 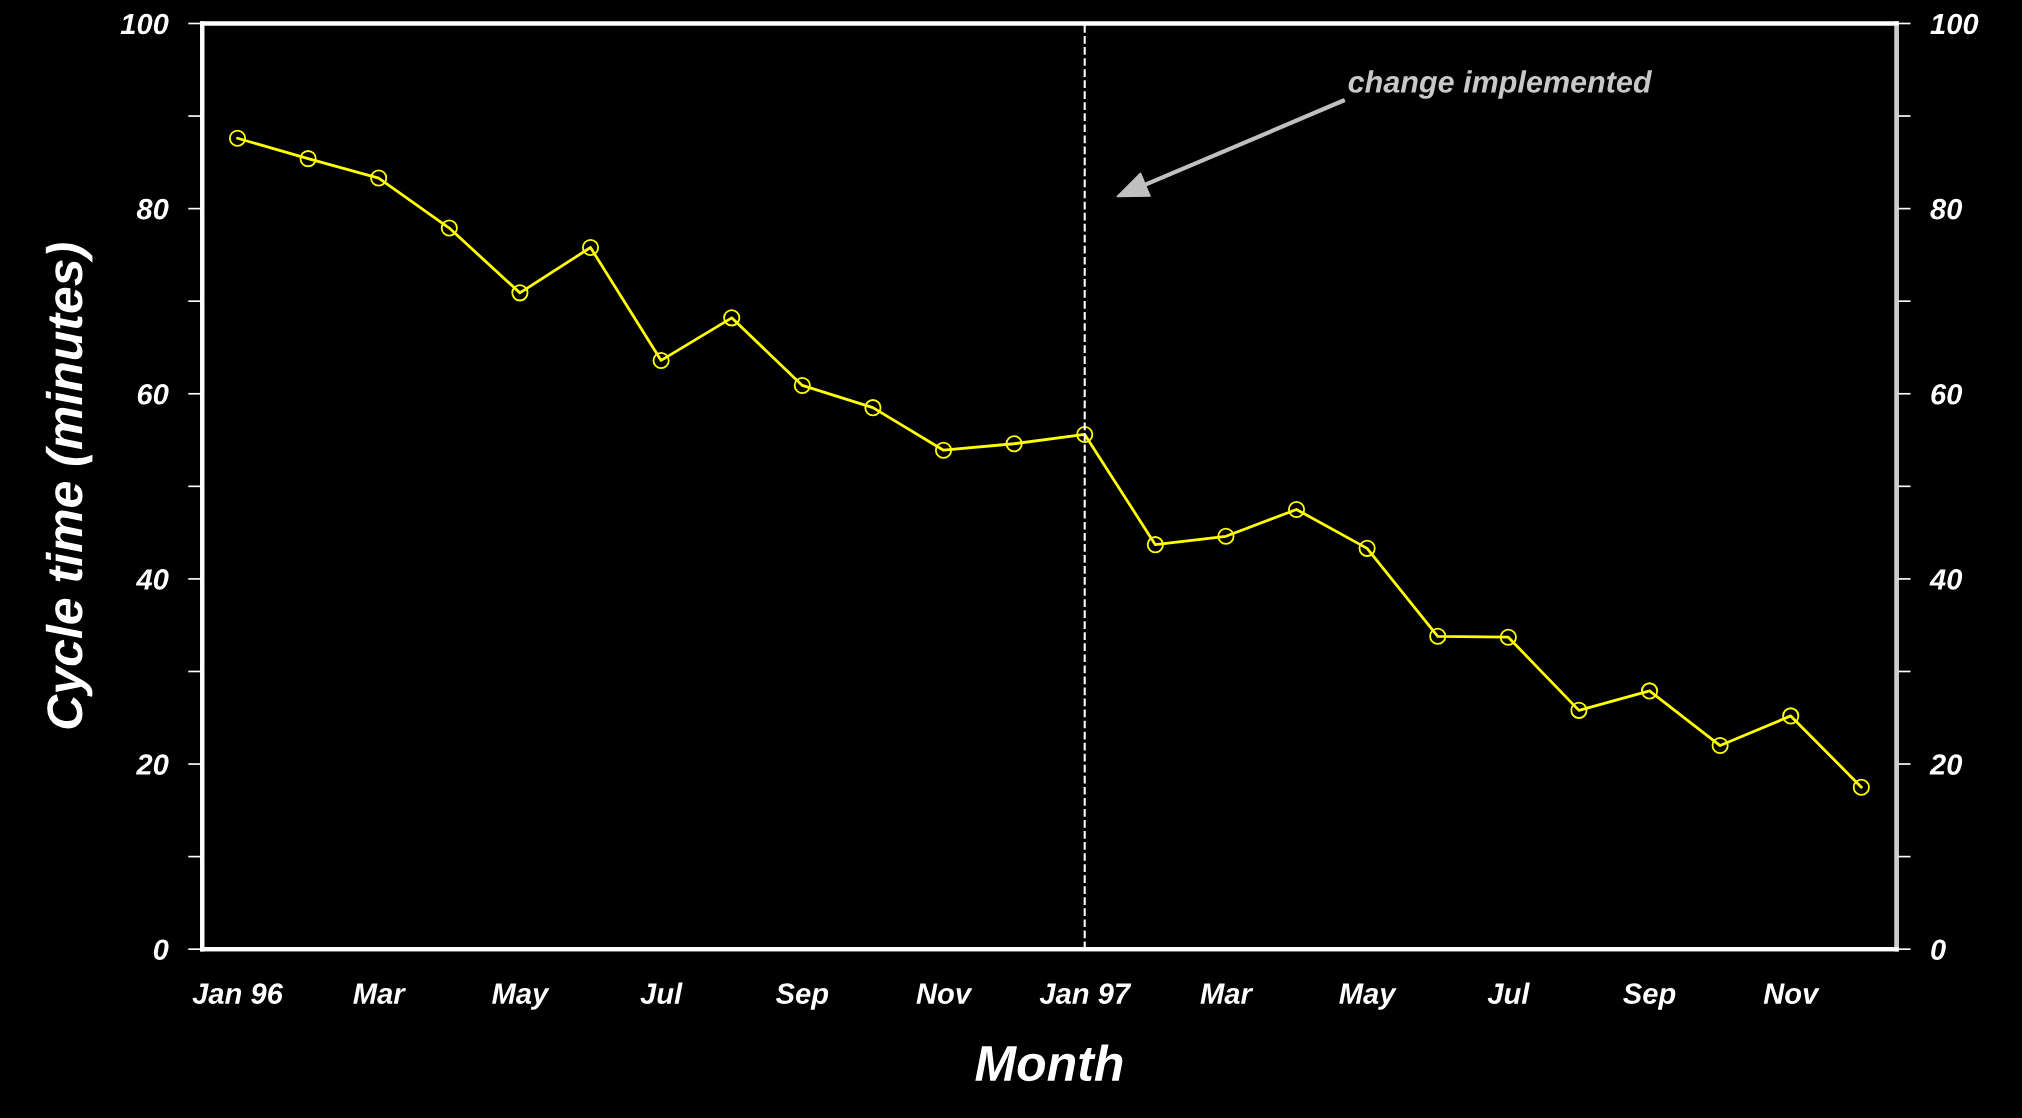 I want to click on y2-tick-label: 80, so click(x=1946, y=209).